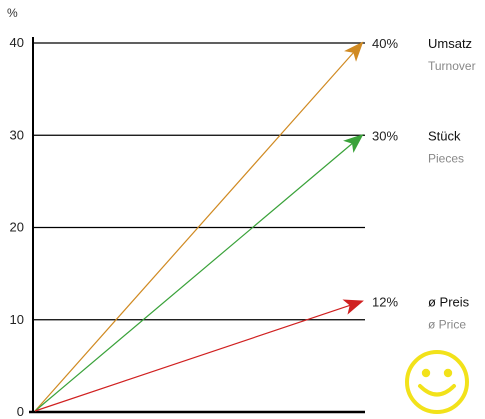  I want to click on series-subname: ø Price, so click(447, 324).